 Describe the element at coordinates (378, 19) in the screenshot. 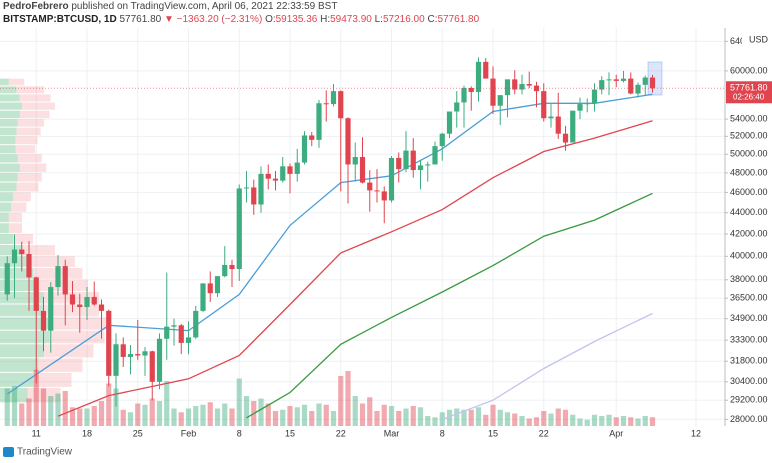

I see `ohlc-label: L:` at that location.